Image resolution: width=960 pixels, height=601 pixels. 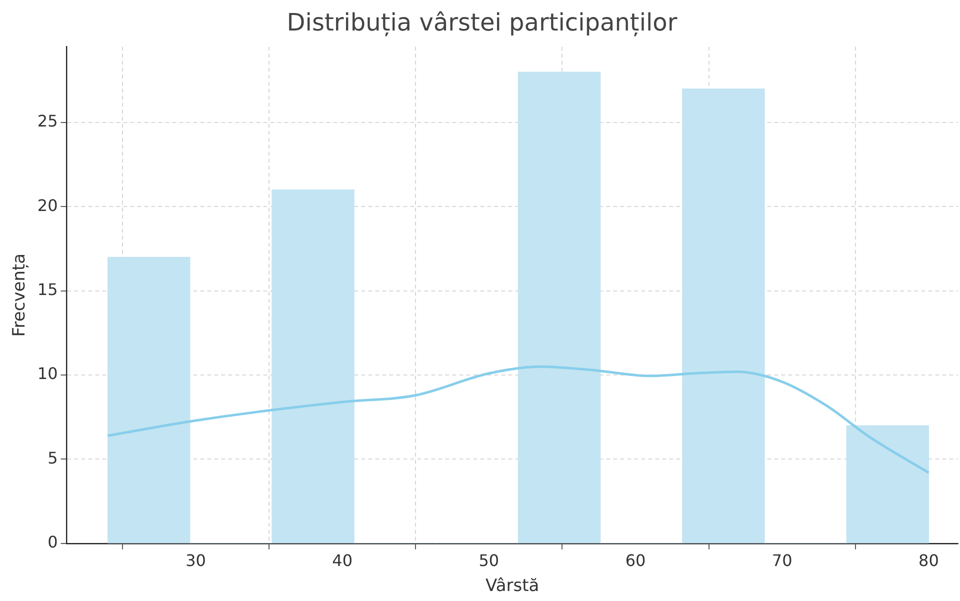 What do you see at coordinates (47, 121) in the screenshot?
I see `y-tick-label: 25` at bounding box center [47, 121].